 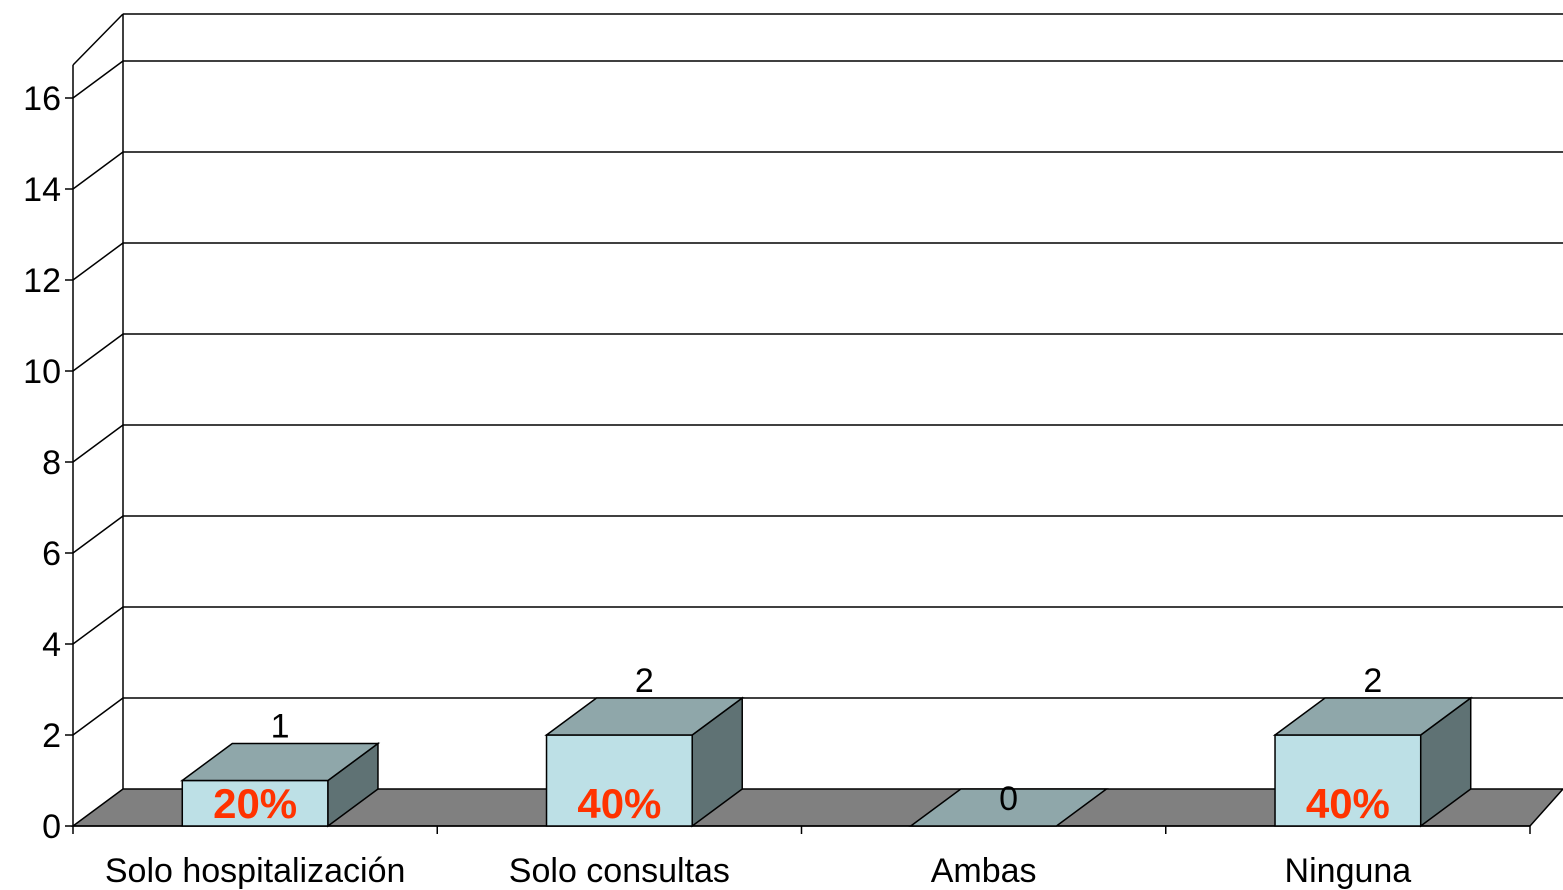 I want to click on y-tick-label: 12, so click(x=42, y=281).